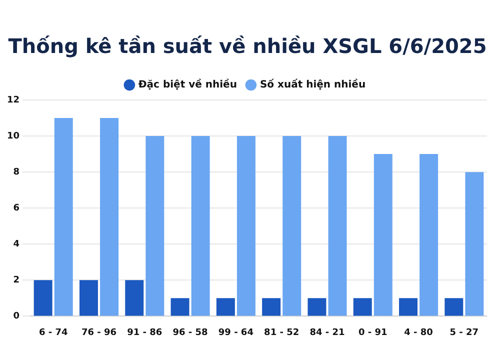 The height and width of the screenshot is (345, 495). Describe the element at coordinates (16, 172) in the screenshot. I see `y-tick-label: 8` at that location.